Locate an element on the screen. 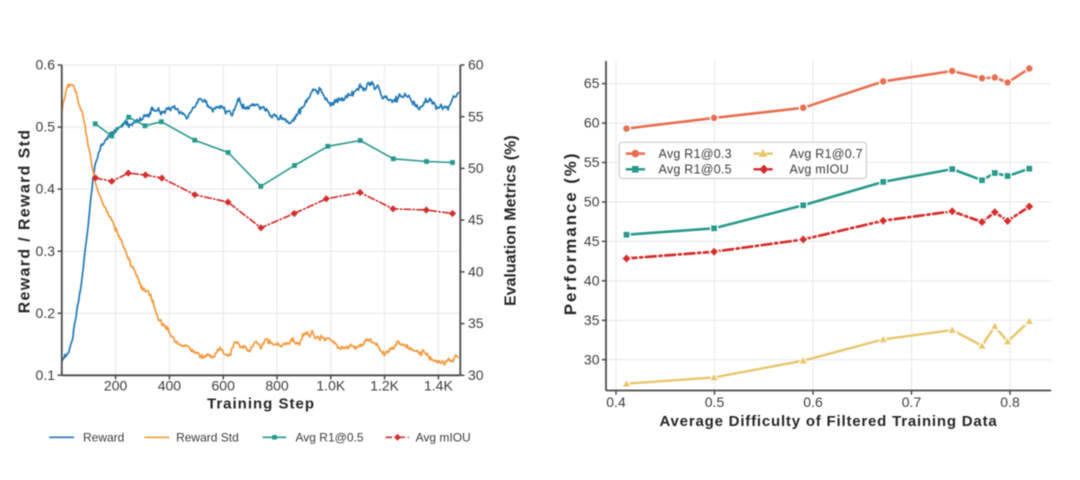  svg-text: Evaluation Metrics (%) is located at coordinates (511, 220).